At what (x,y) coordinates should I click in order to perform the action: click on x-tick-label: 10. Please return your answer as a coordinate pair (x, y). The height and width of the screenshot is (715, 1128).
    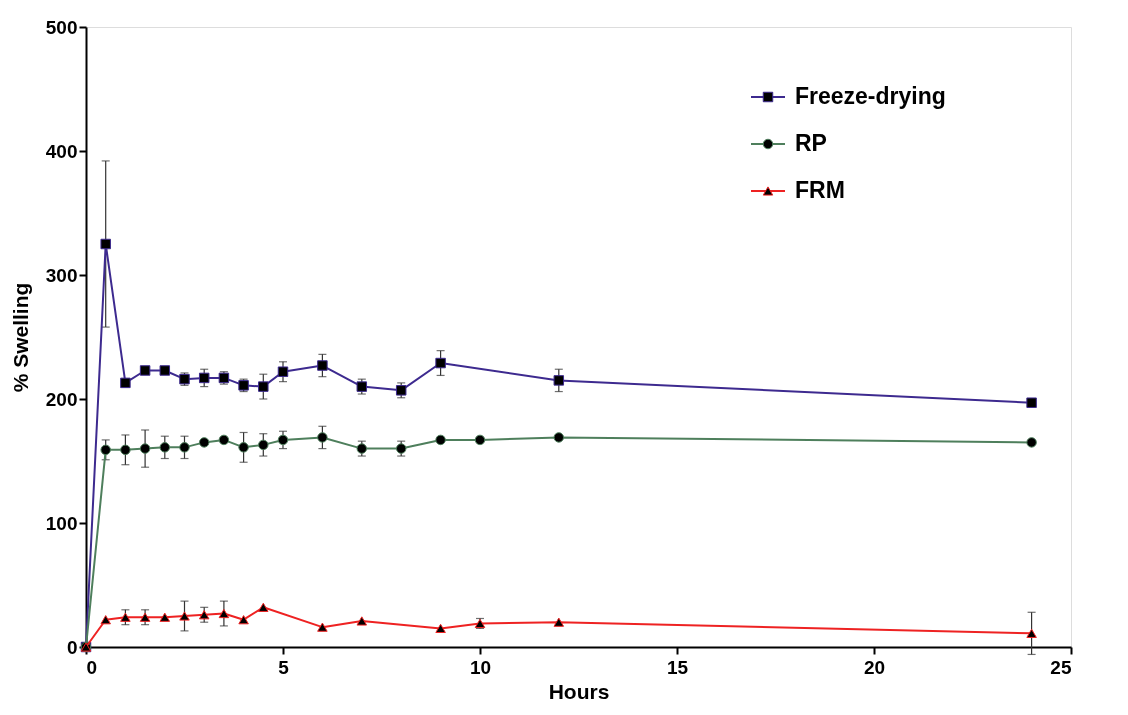
    Looking at the image, I should click on (480, 667).